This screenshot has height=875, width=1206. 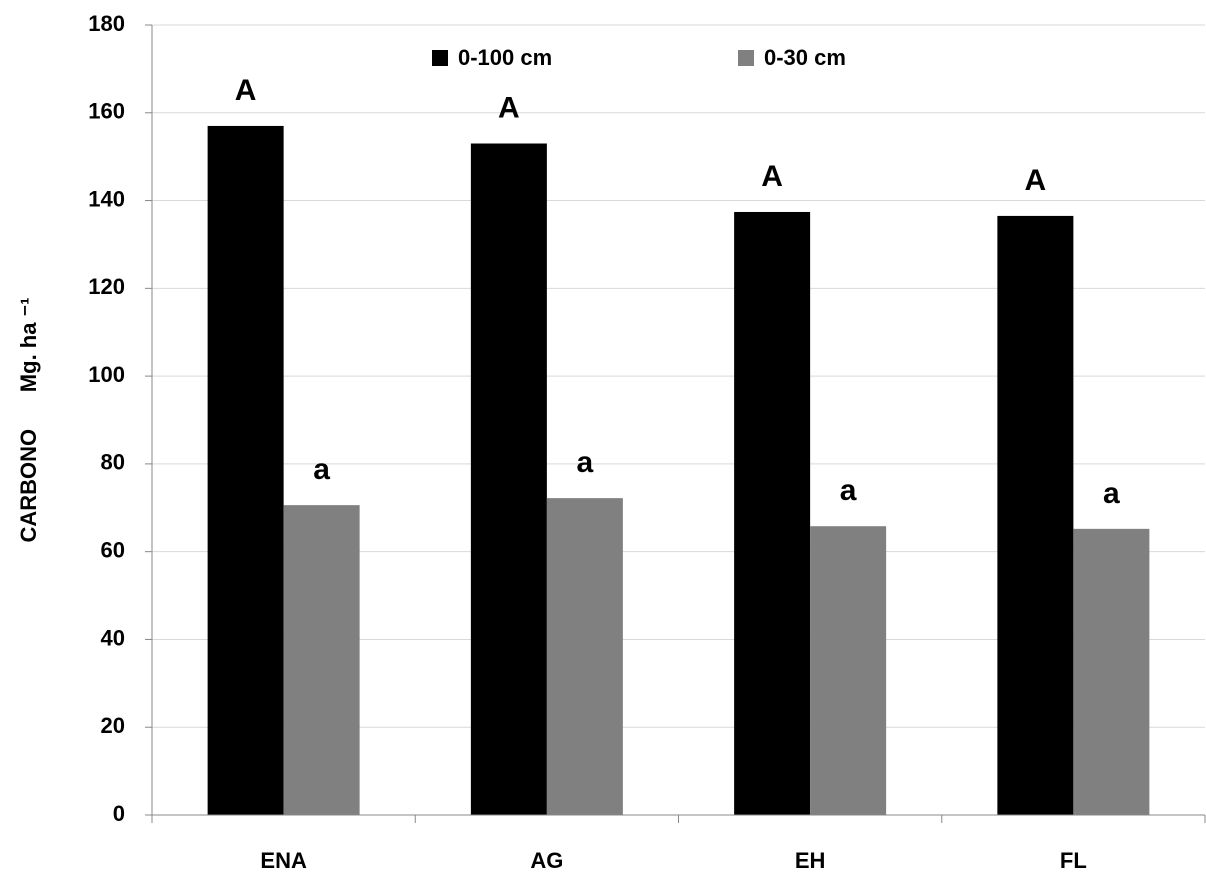 What do you see at coordinates (113, 637) in the screenshot?
I see `y-tick-label: 40` at bounding box center [113, 637].